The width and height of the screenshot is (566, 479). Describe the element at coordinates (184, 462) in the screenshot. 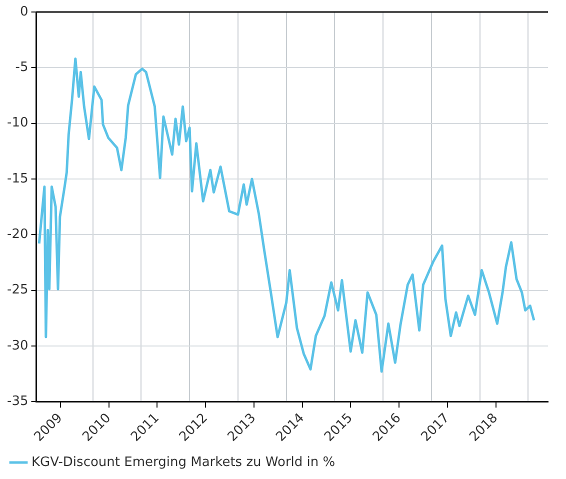

I see `legend-label: KGV-Discount Emerging Markets zu World in %` at that location.